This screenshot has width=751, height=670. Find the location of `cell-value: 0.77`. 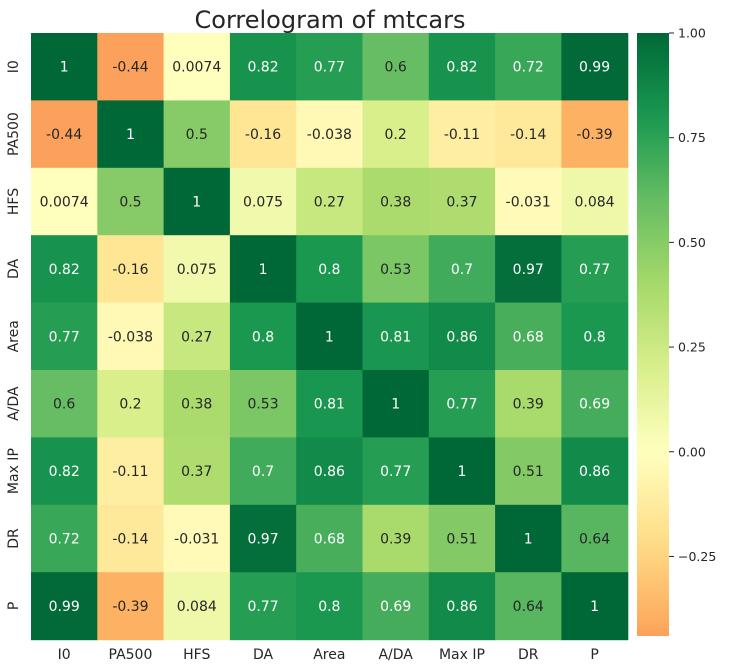

cell-value: 0.77 is located at coordinates (395, 472).